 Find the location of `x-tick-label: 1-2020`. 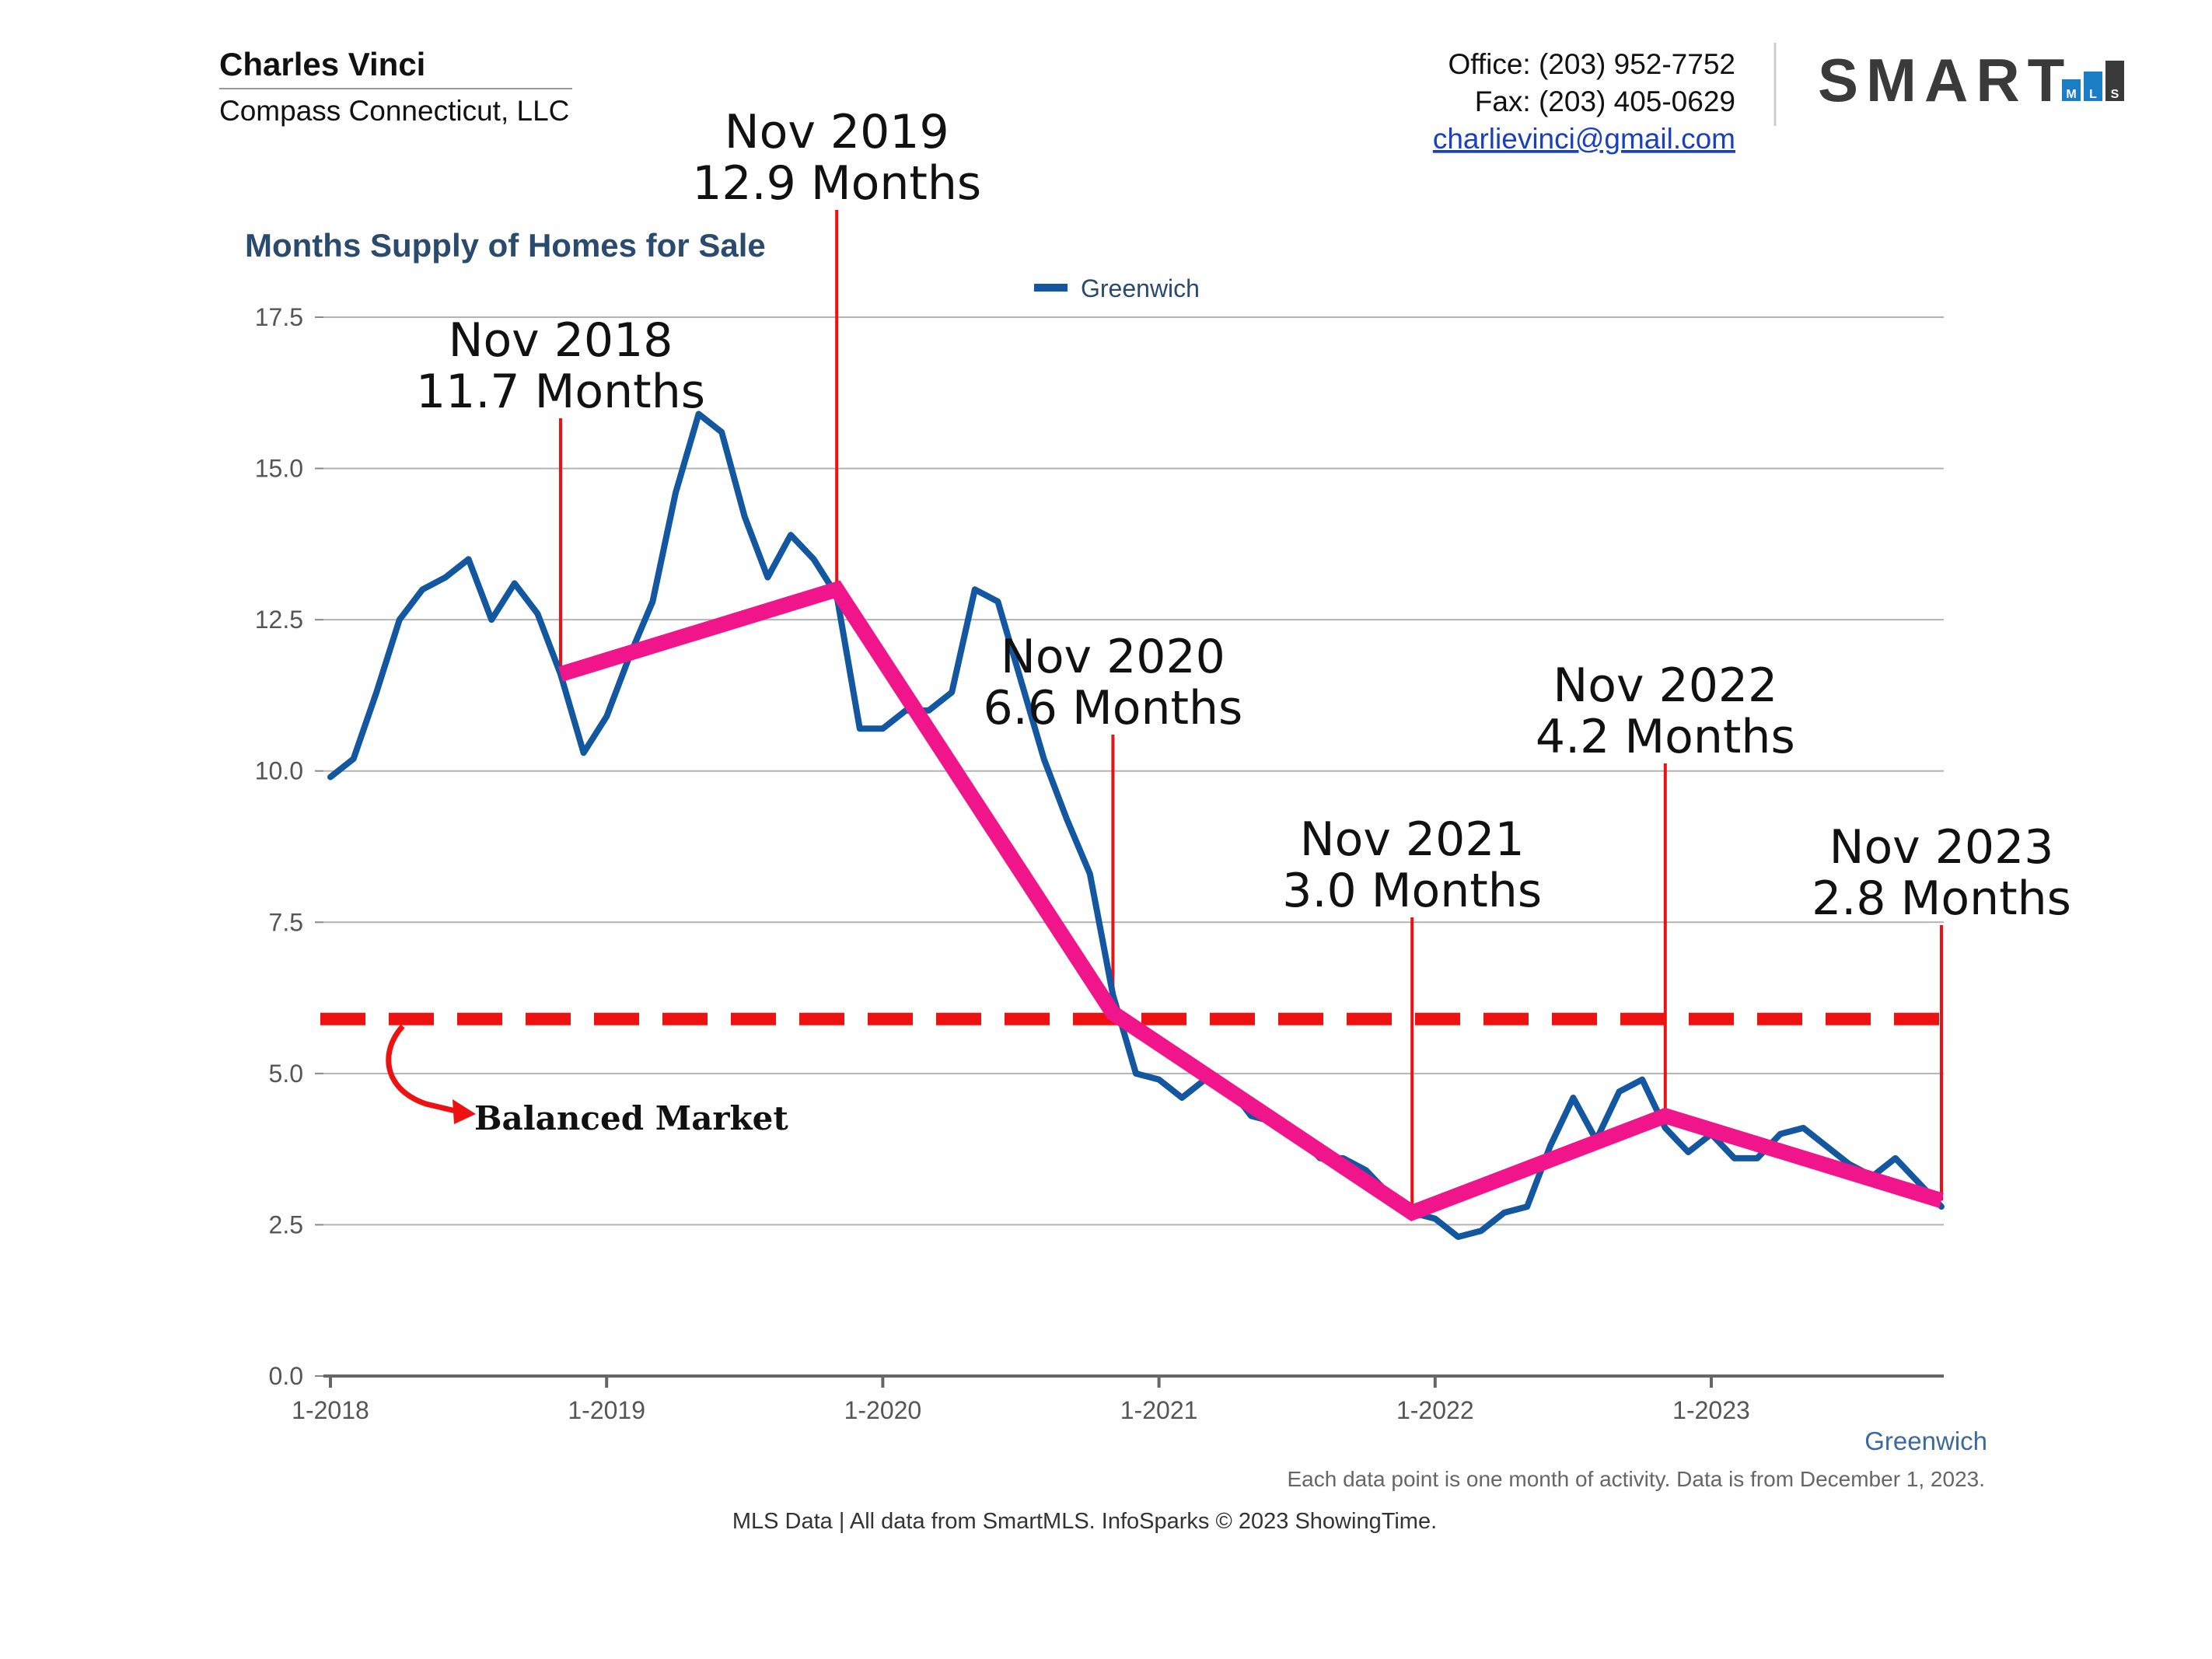

x-tick-label: 1-2020 is located at coordinates (883, 1410).